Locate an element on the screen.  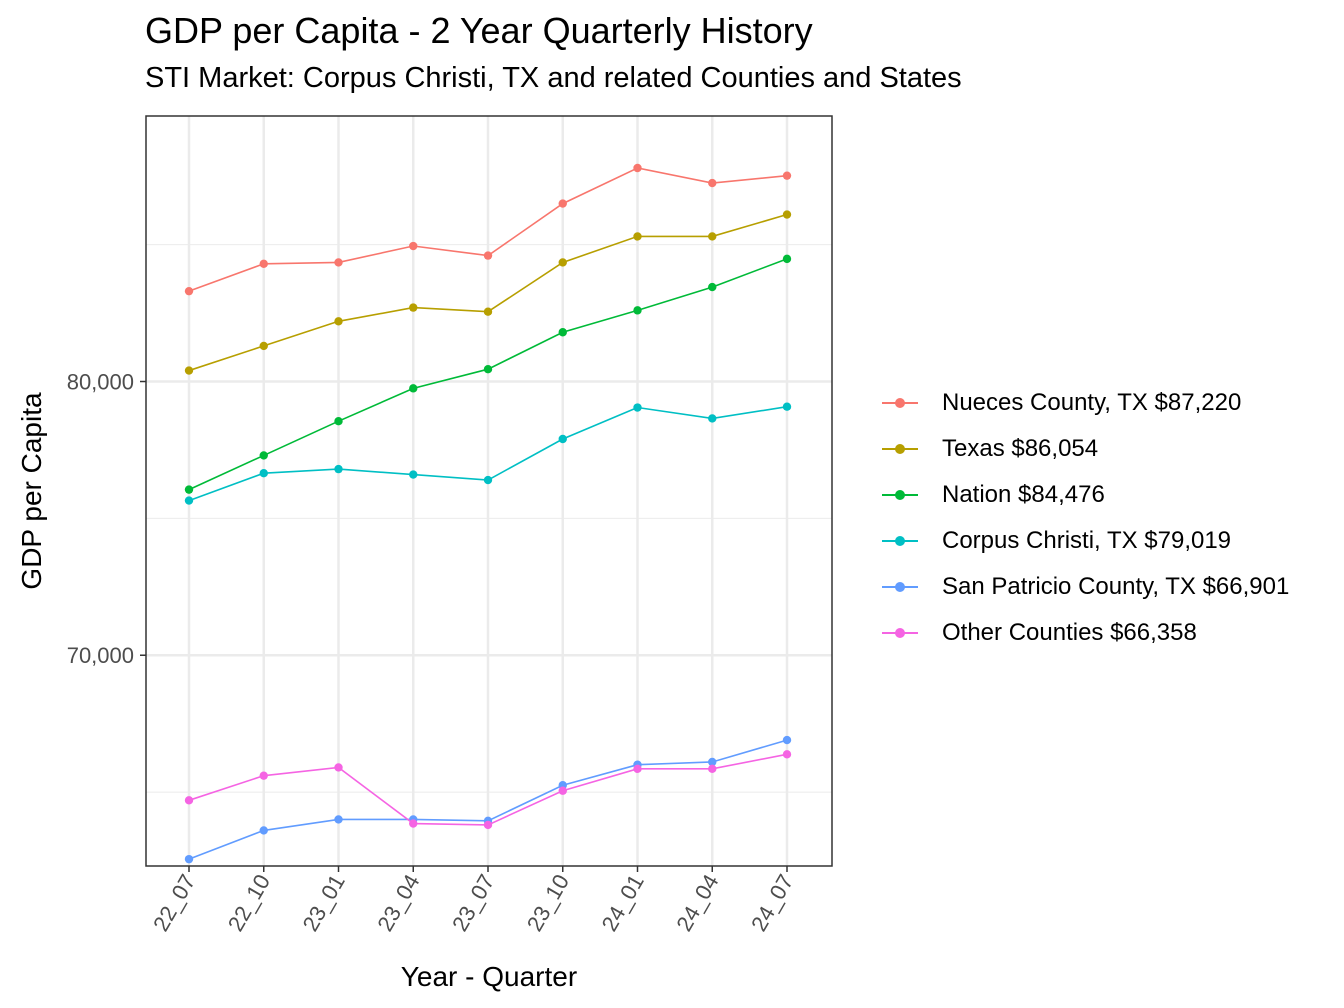
x-tick-label: 23_10 is located at coordinates (548, 902).